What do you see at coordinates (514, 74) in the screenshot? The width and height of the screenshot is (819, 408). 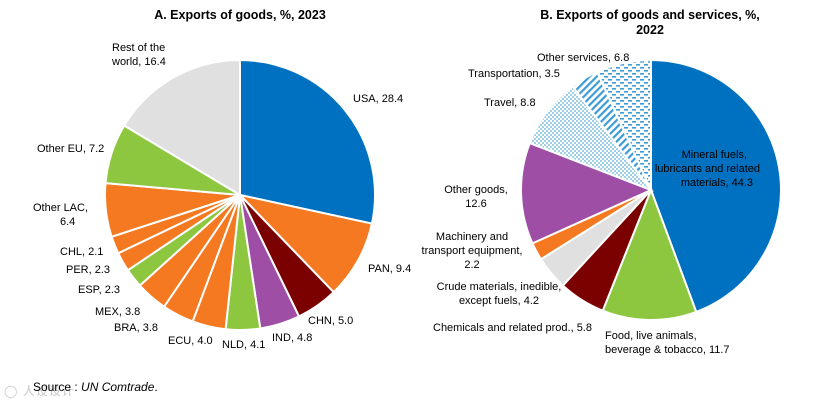 I see `label-transport: Transportation, 3.5` at bounding box center [514, 74].